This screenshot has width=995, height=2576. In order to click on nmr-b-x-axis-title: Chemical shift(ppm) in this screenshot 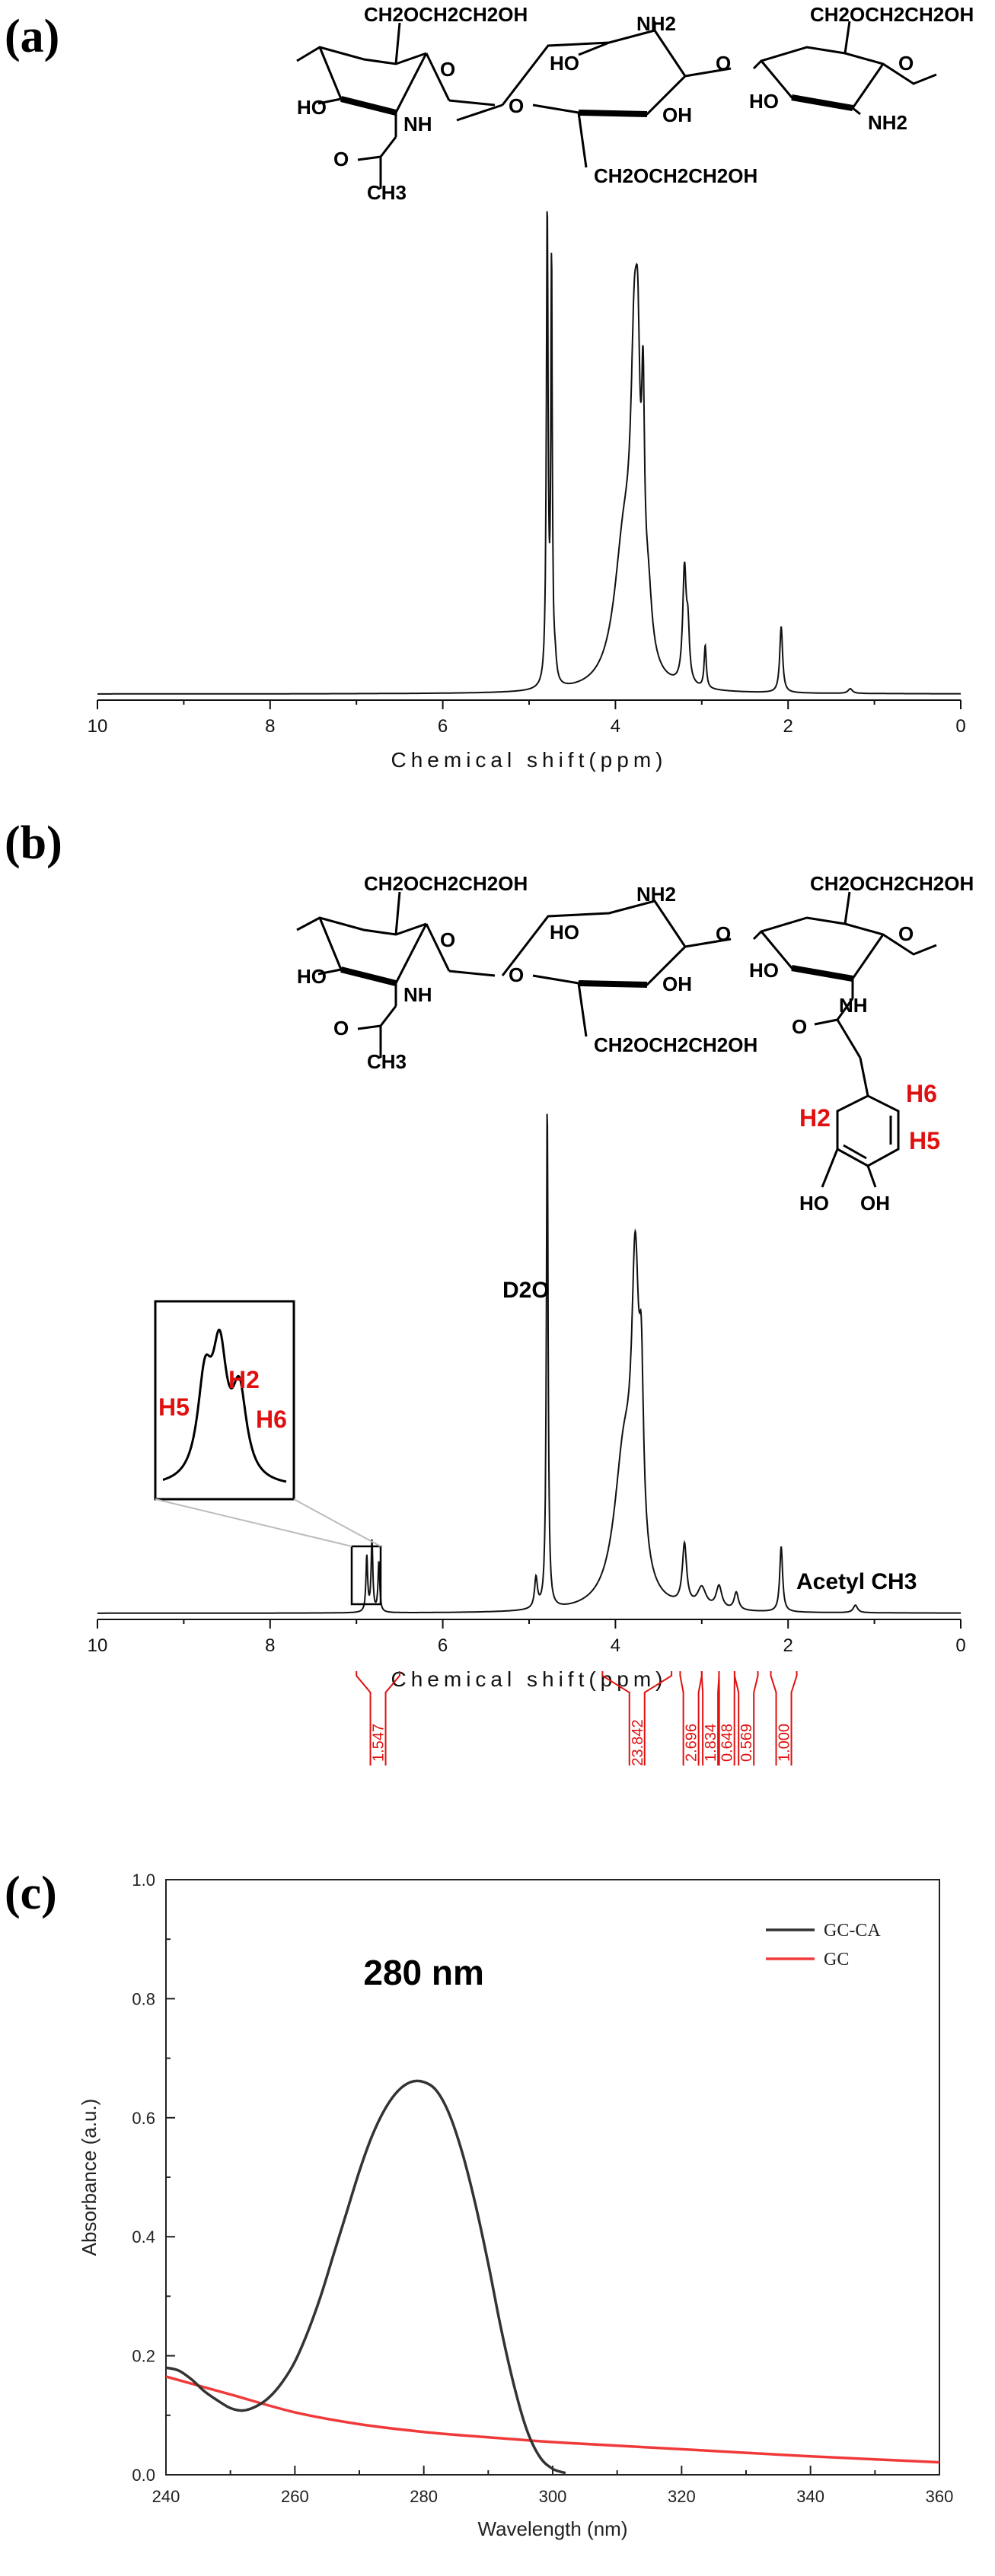, I will do `click(529, 1679)`.